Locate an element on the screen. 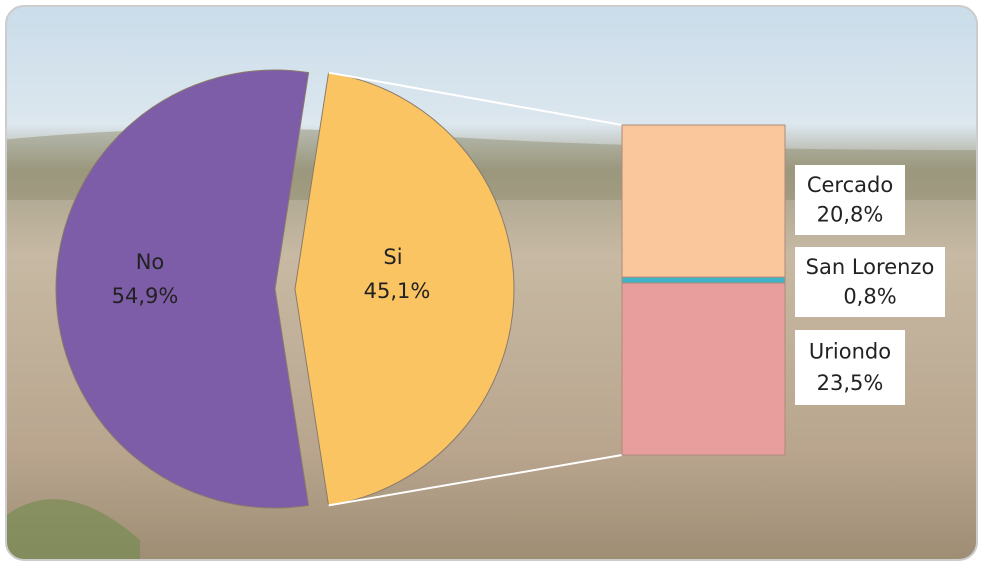 The width and height of the screenshot is (983, 566). slice-value-label: 54,9% is located at coordinates (145, 296).